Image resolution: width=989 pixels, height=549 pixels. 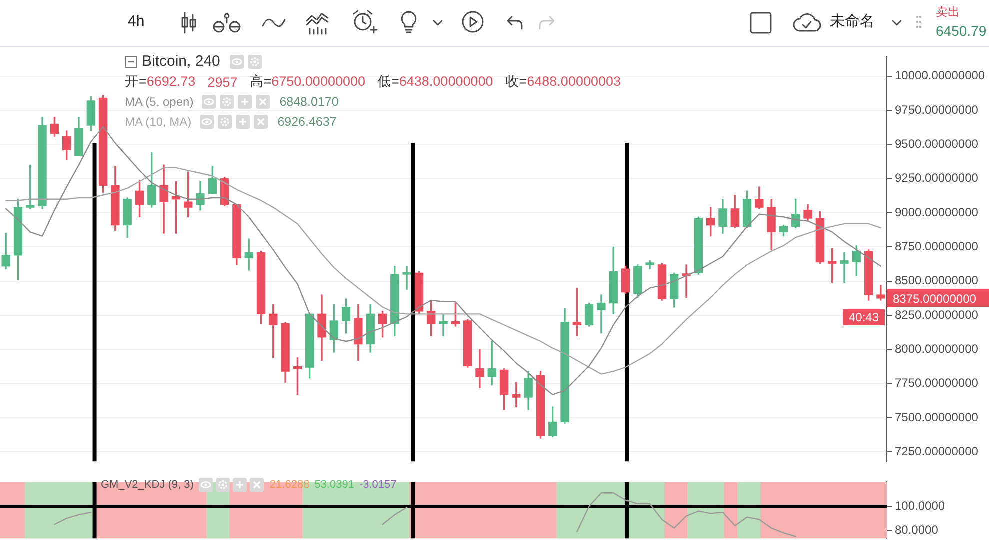 I want to click on annotation: 高=6750.00000000, so click(x=308, y=81).